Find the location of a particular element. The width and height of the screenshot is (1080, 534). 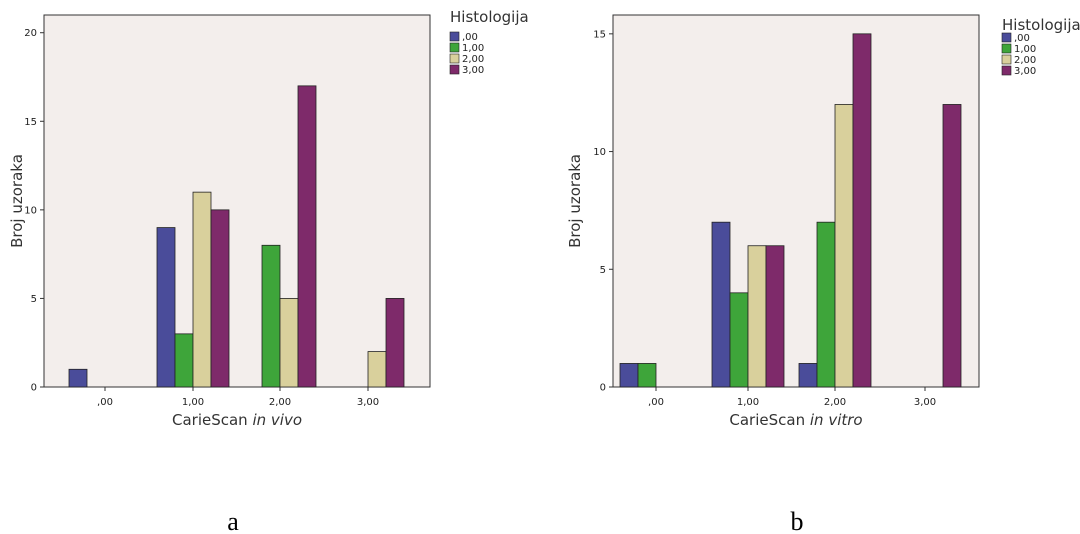

panel-label: b is located at coordinates (797, 520).